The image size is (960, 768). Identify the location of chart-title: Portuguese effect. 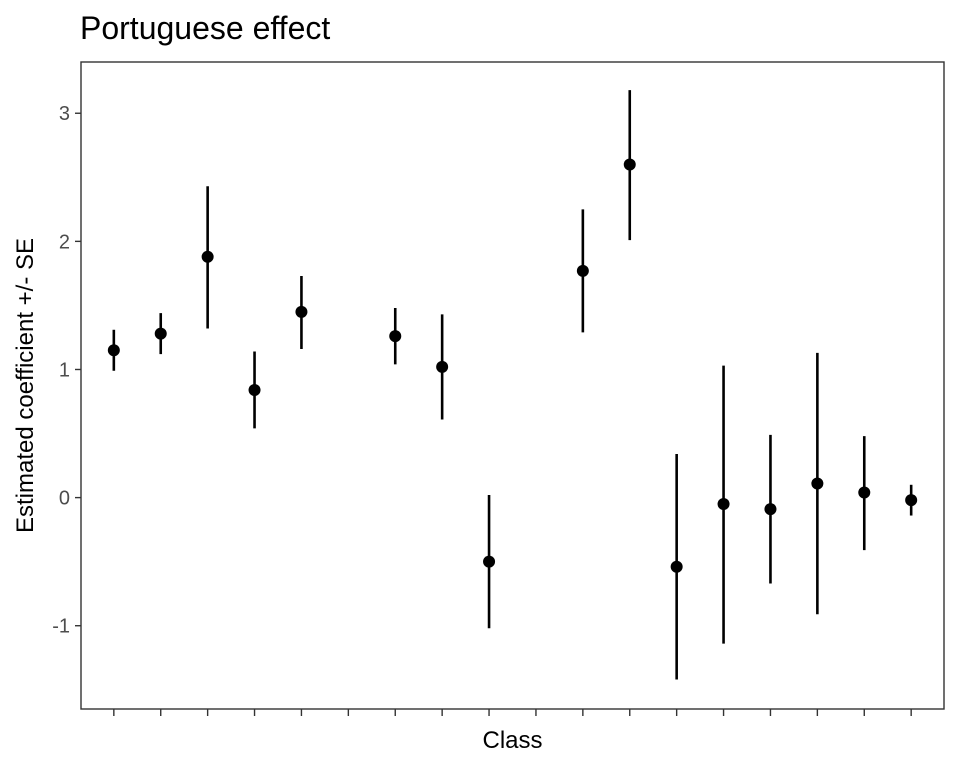
(205, 28).